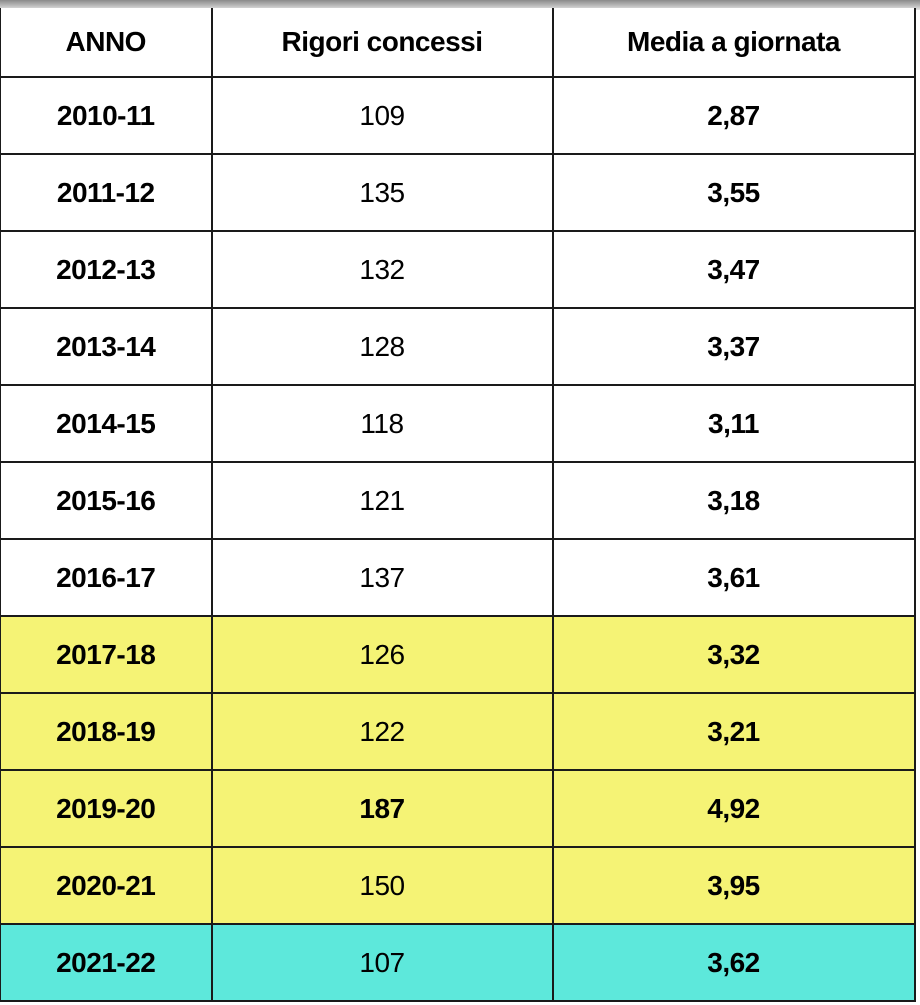 This screenshot has width=920, height=1005. Describe the element at coordinates (106, 654) in the screenshot. I see `cell-anno: 2017-18` at that location.